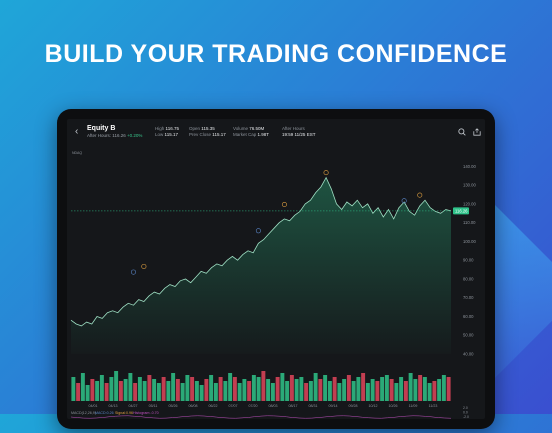  I want to click on x-tick-label: 07/20, so click(253, 406).